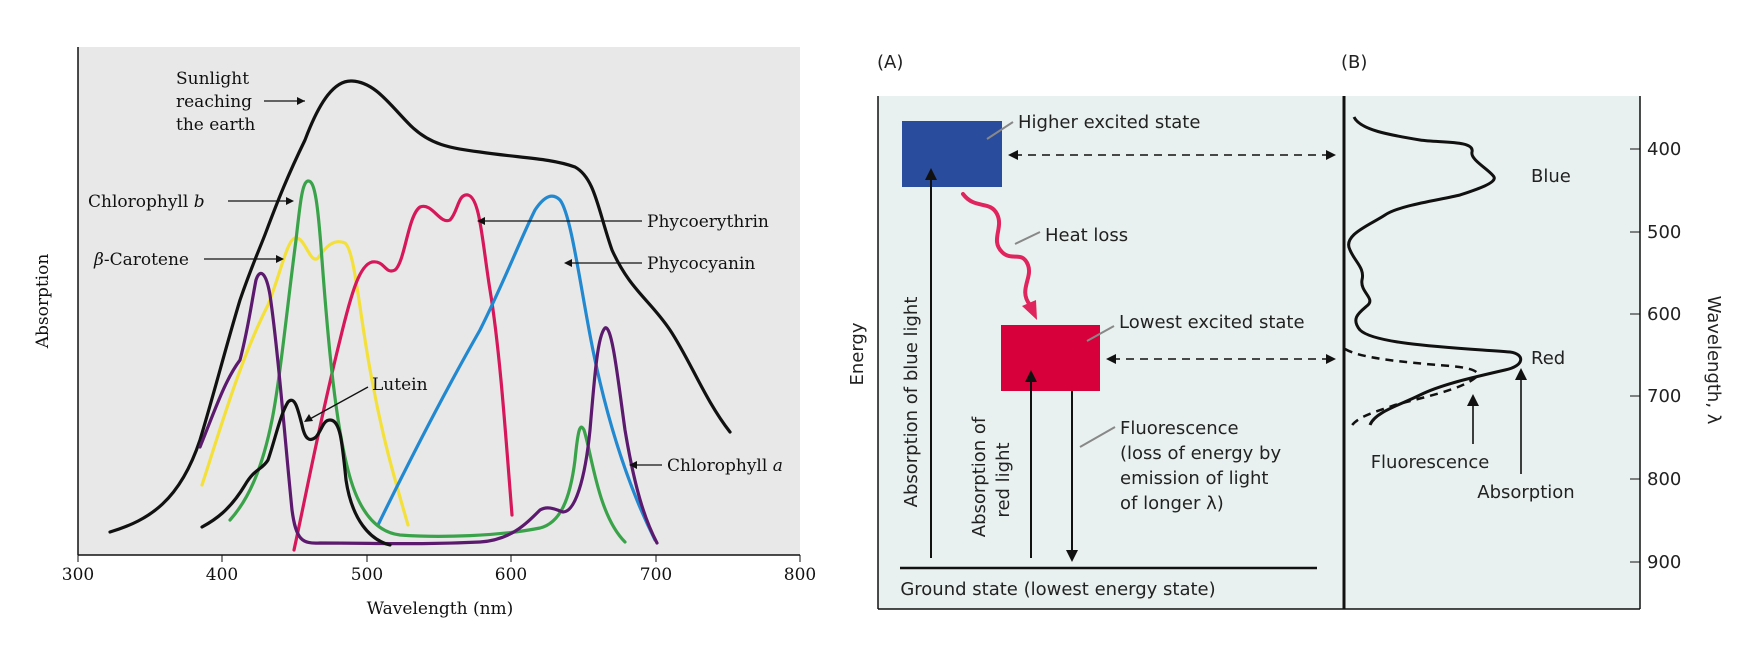 This screenshot has width=1737, height=647. Describe the element at coordinates (1057, 589) in the screenshot. I see `ground-state-label: Ground state (lowest energy state)` at that location.